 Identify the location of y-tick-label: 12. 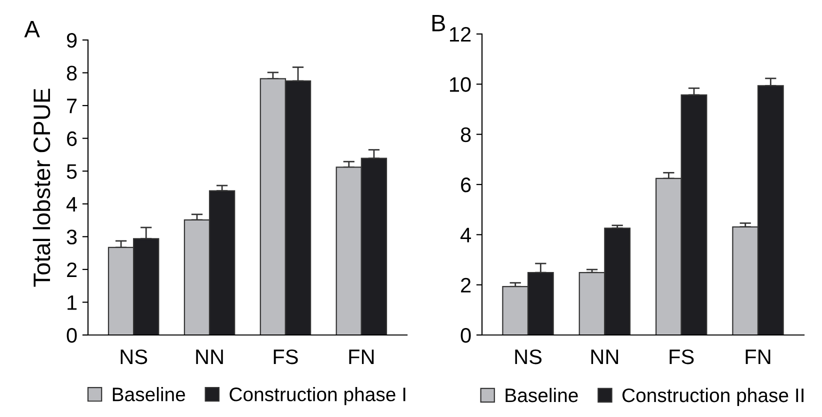
(460, 34).